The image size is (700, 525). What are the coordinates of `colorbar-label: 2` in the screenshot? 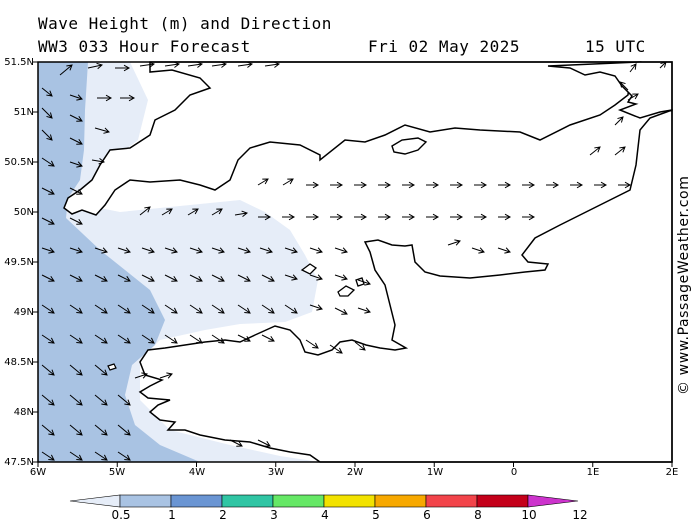 It's located at (223, 515).